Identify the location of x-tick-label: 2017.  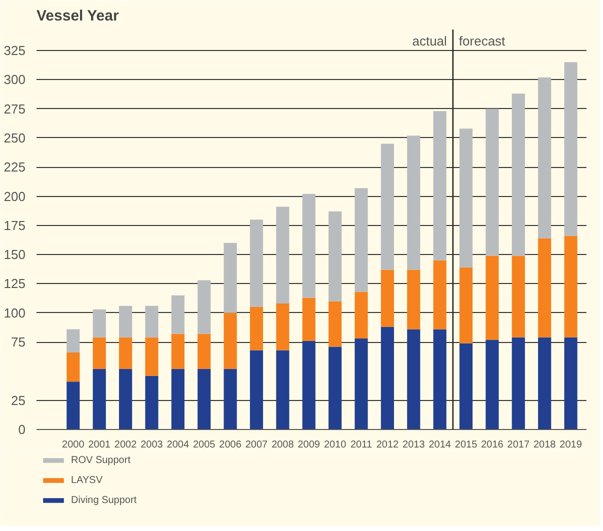
(518, 445).